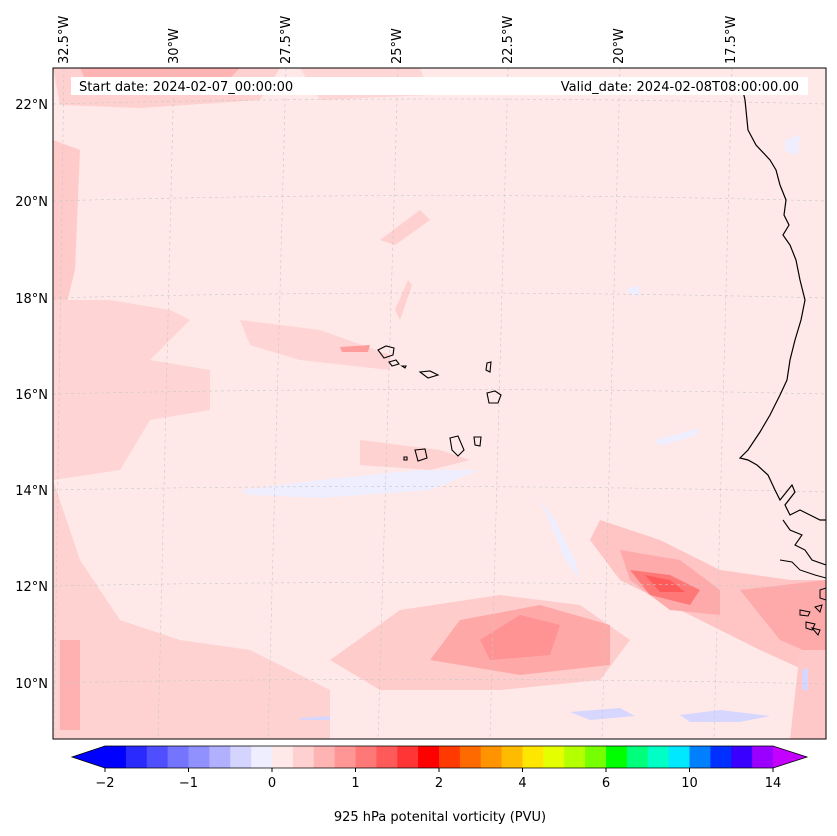 Image resolution: width=837 pixels, height=836 pixels. What do you see at coordinates (790, 757) in the screenshot?
I see `colorbar-over-arrow` at bounding box center [790, 757].